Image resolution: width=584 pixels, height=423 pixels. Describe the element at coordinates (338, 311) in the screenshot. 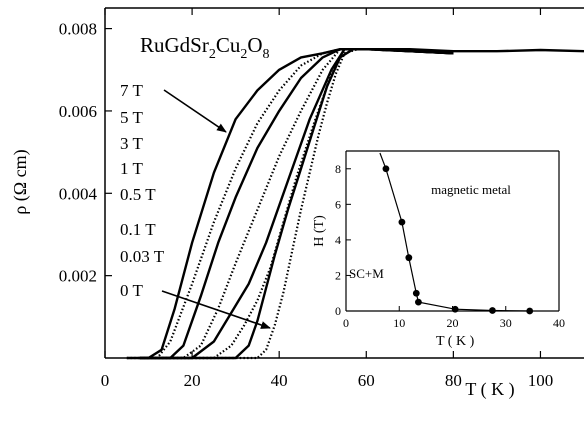

I see `inset-y-tick-label: 0` at that location.